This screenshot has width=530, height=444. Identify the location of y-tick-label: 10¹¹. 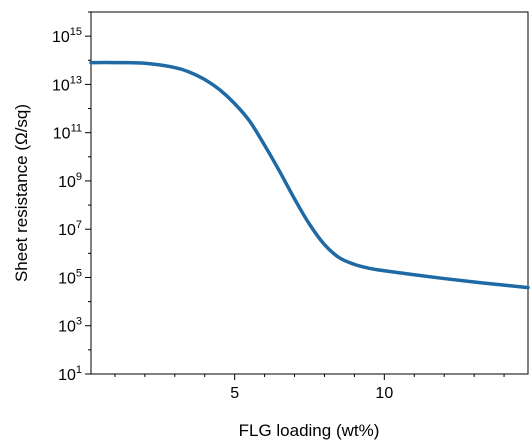
(67, 133).